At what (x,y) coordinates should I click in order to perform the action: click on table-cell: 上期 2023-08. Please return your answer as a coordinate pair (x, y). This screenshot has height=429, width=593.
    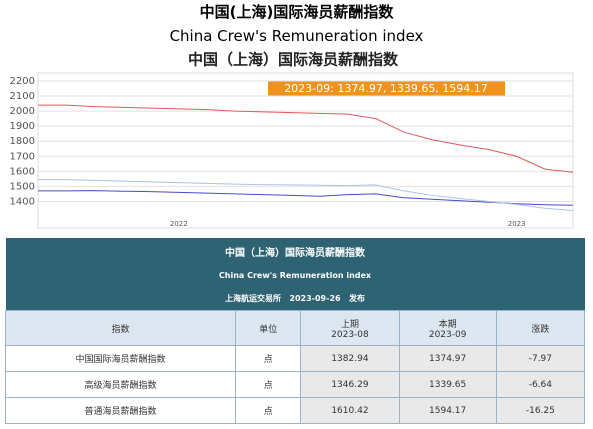
    Looking at the image, I should click on (350, 328).